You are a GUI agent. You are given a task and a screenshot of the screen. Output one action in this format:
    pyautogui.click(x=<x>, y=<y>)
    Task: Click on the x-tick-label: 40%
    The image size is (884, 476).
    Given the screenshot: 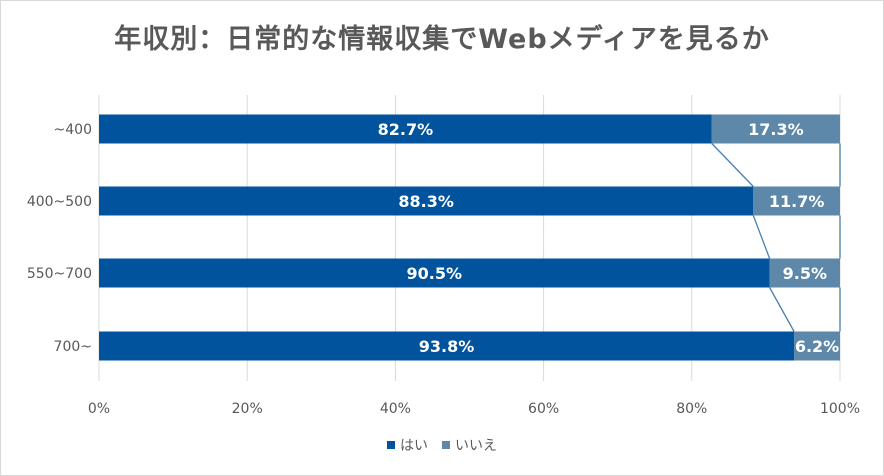 What is the action you would take?
    pyautogui.click(x=395, y=409)
    